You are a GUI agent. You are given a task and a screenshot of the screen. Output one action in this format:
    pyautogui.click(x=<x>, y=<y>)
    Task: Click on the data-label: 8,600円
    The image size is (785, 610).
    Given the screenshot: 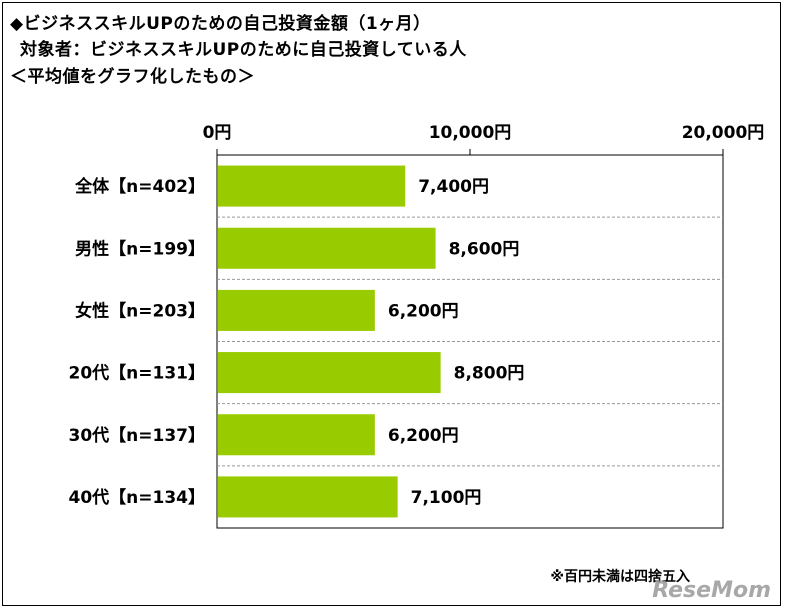 What is the action you would take?
    pyautogui.click(x=484, y=249)
    